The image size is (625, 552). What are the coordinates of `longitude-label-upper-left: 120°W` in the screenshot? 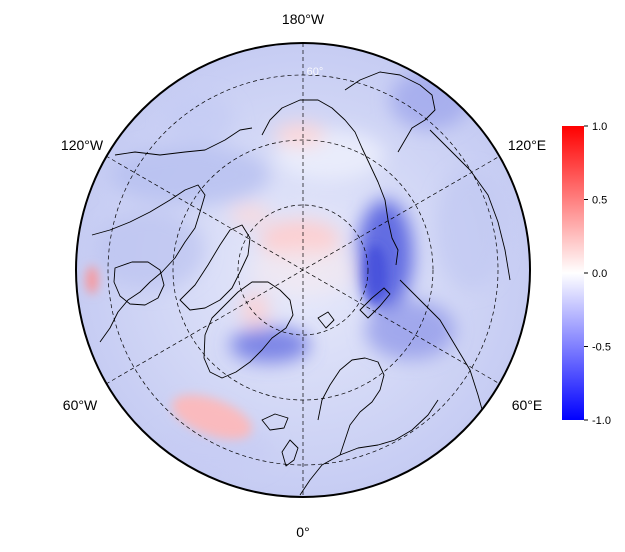 It's located at (82, 145).